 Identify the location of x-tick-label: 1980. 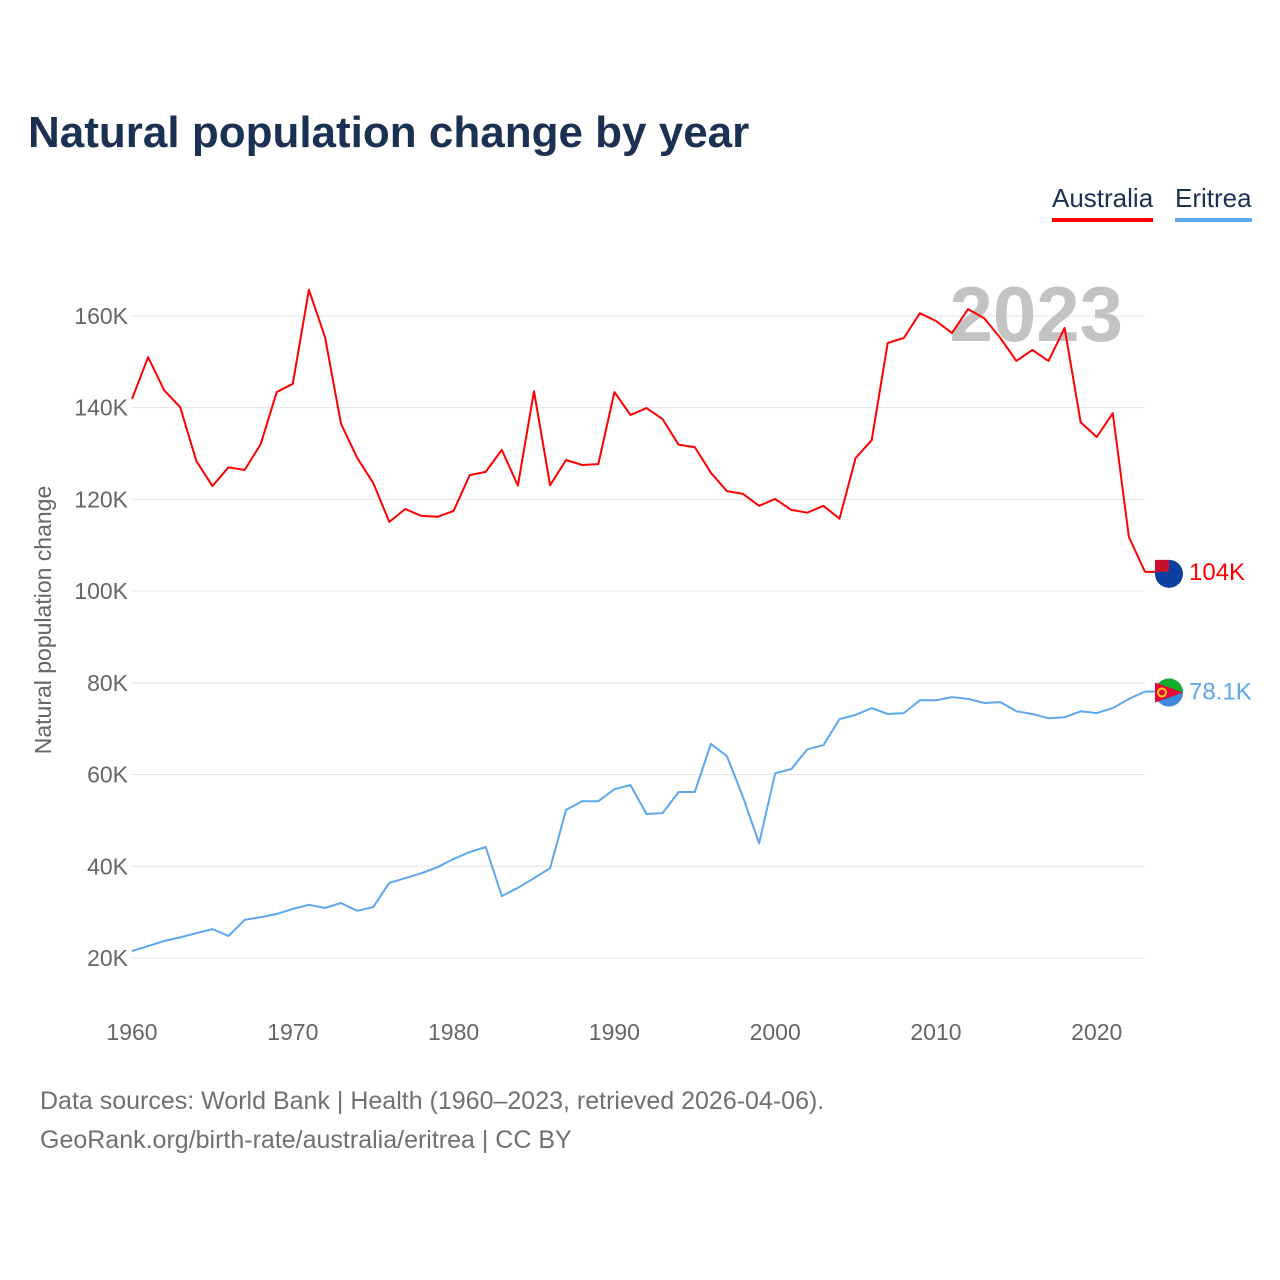
(453, 1032).